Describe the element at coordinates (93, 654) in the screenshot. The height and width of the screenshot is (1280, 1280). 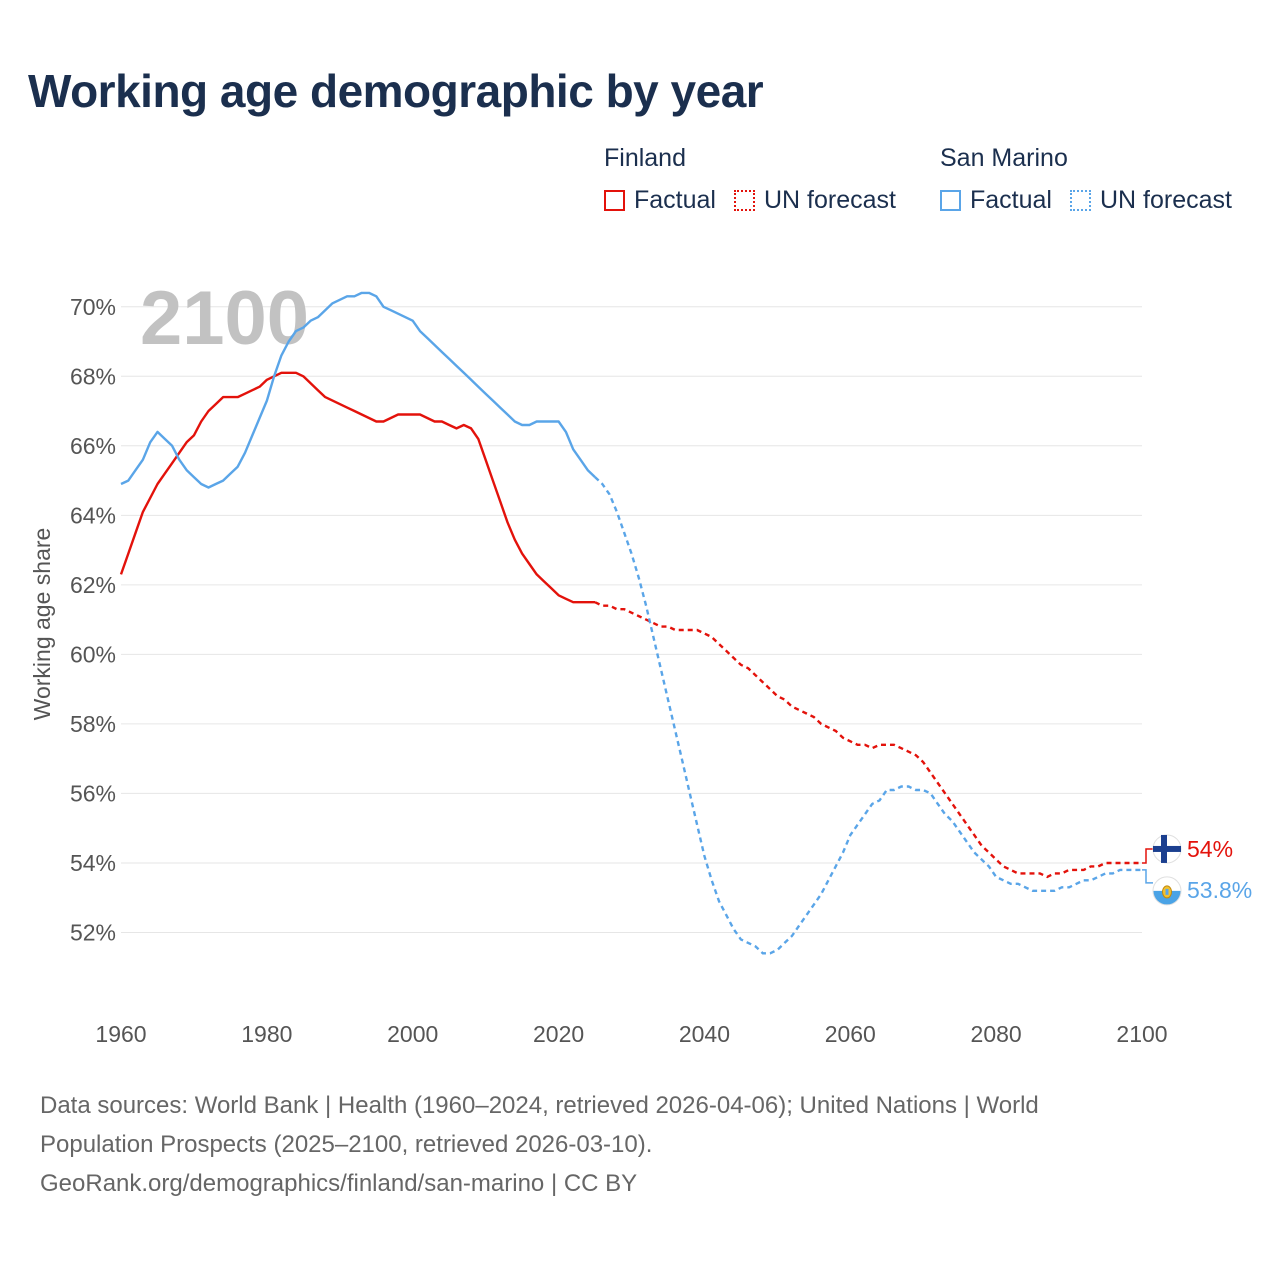
I see `y-tick-label: 60%` at that location.